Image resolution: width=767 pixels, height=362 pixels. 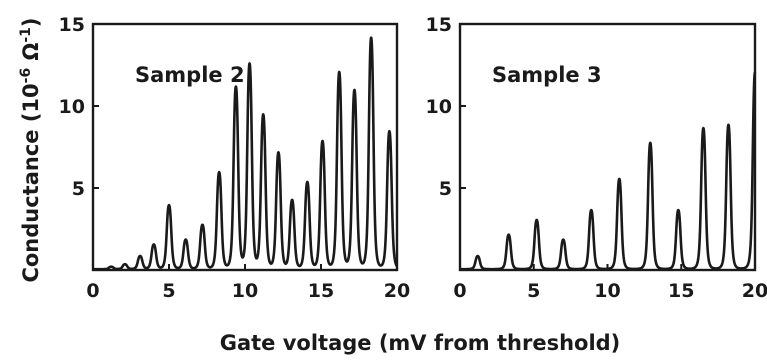 I want to click on x-axis-title: Gate voltage (mV from threshold), so click(x=420, y=343).